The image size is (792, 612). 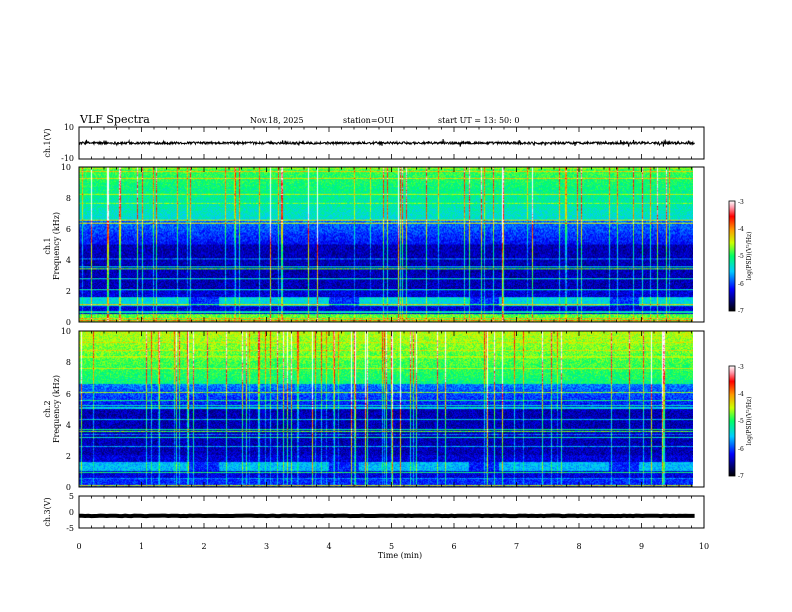 I want to click on figure-title: VLF Spectra, so click(x=114, y=119).